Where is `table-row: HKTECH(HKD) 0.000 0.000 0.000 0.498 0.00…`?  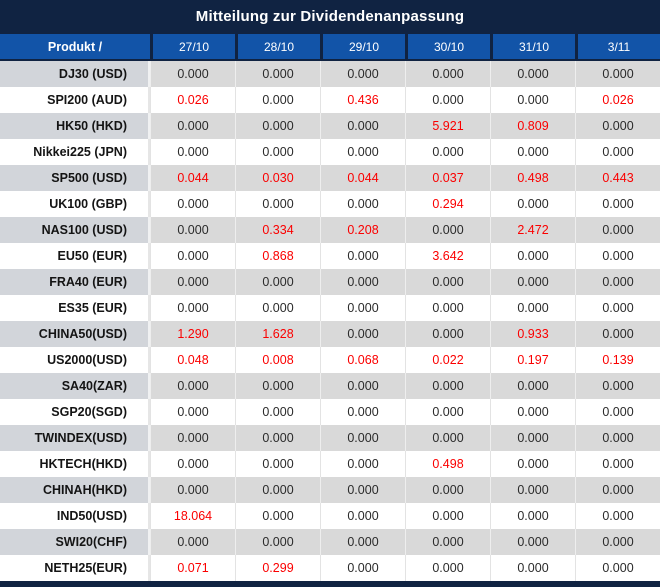
table-row: HKTECH(HKD) 0.000 0.000 0.000 0.498 0.00… is located at coordinates (330, 464).